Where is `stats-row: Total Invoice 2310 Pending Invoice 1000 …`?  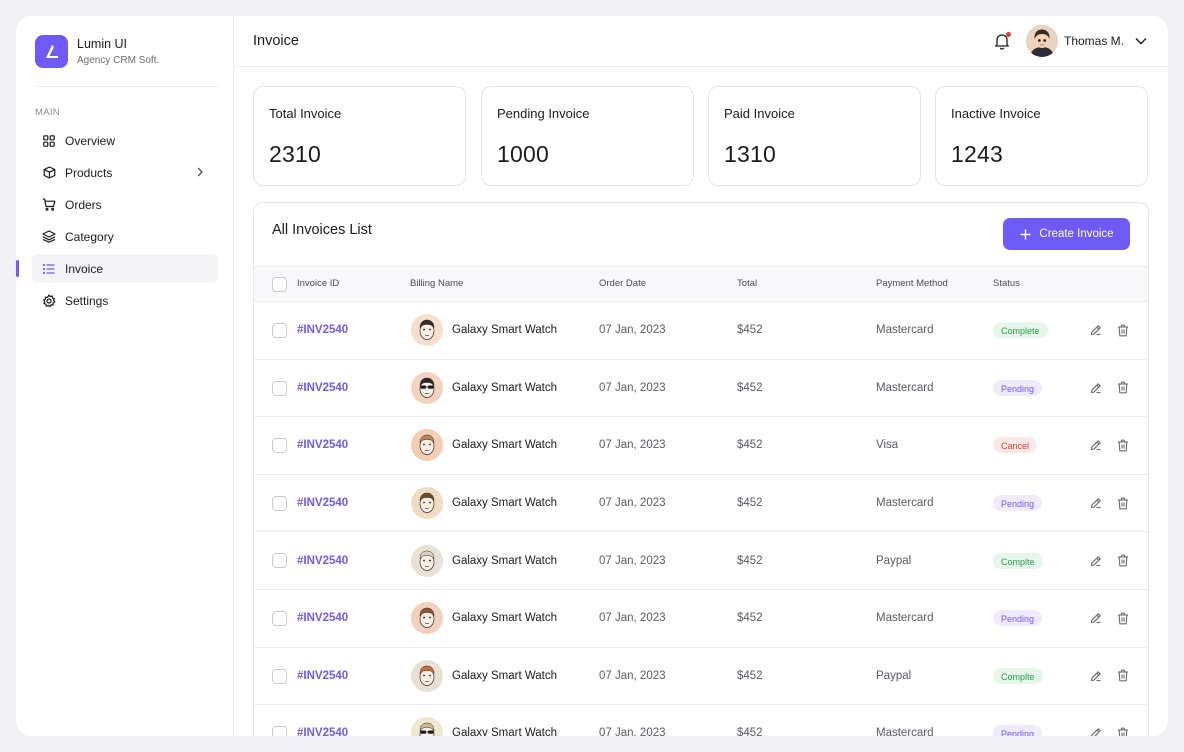 stats-row: Total Invoice 2310 Pending Invoice 1000 … is located at coordinates (701, 136).